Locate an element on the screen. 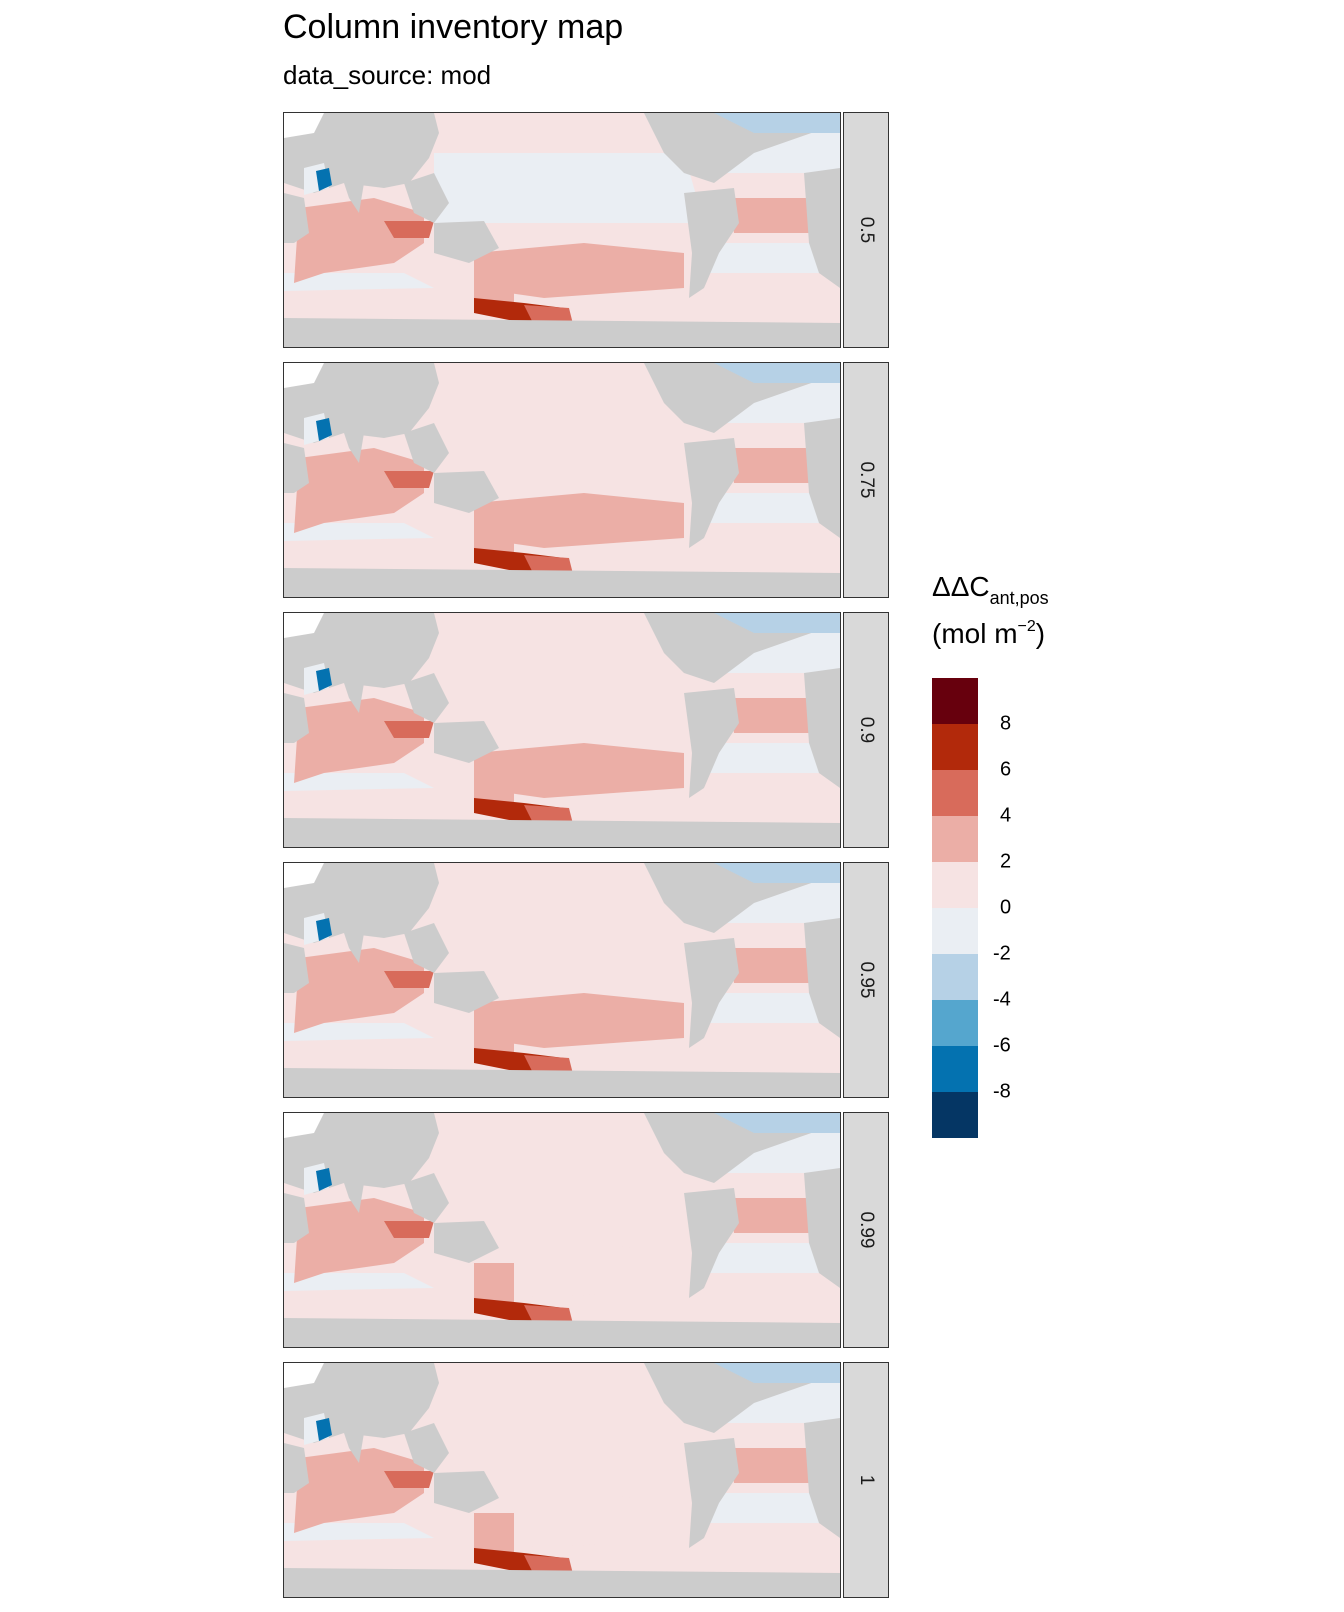 Image resolution: width=1344 pixels, height=1612 pixels. facet-panel: 0.5 is located at coordinates (586, 230).